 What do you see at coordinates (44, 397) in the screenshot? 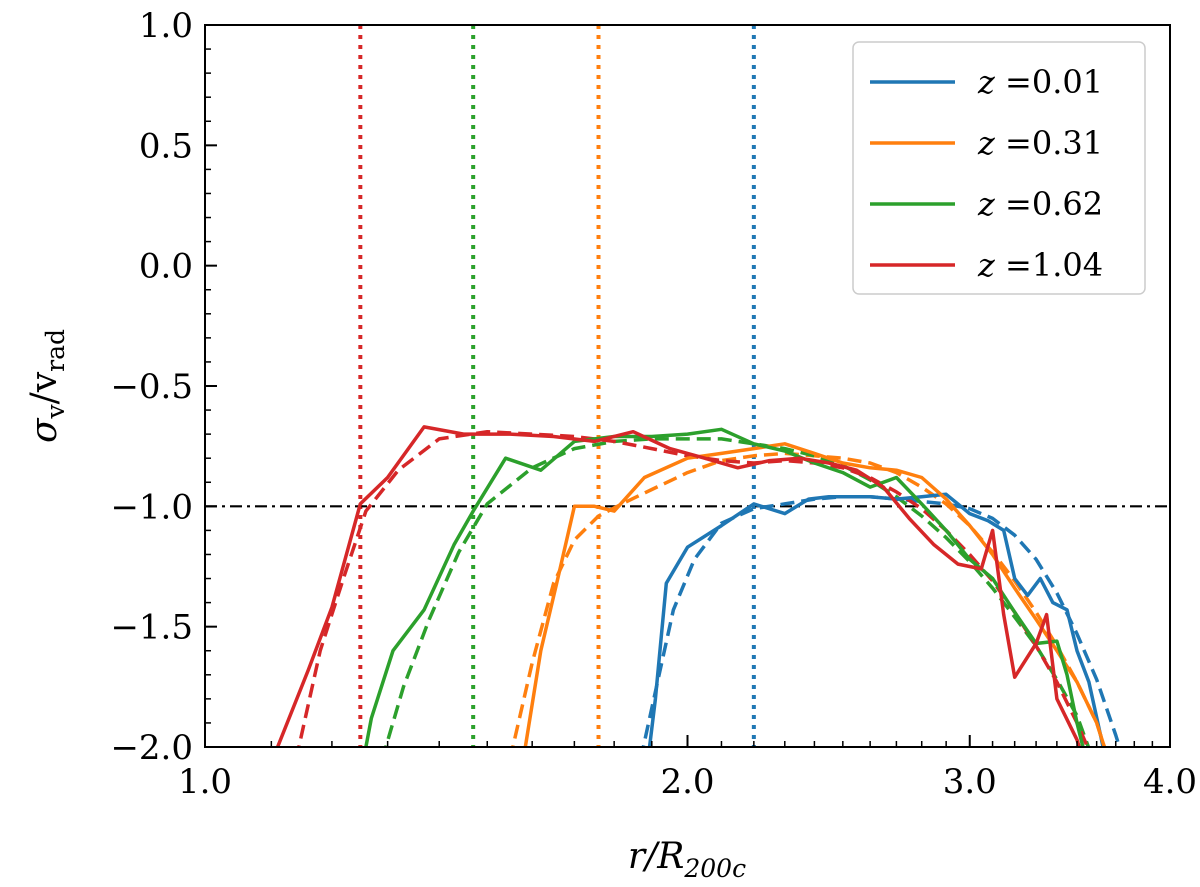
I see `y-axis-label-slash: /` at bounding box center [44, 397].